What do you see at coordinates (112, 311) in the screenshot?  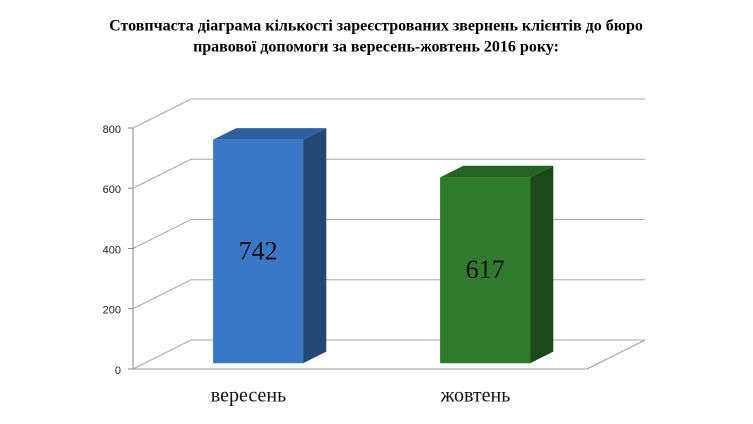 I see `y-tick-label: 200` at bounding box center [112, 311].